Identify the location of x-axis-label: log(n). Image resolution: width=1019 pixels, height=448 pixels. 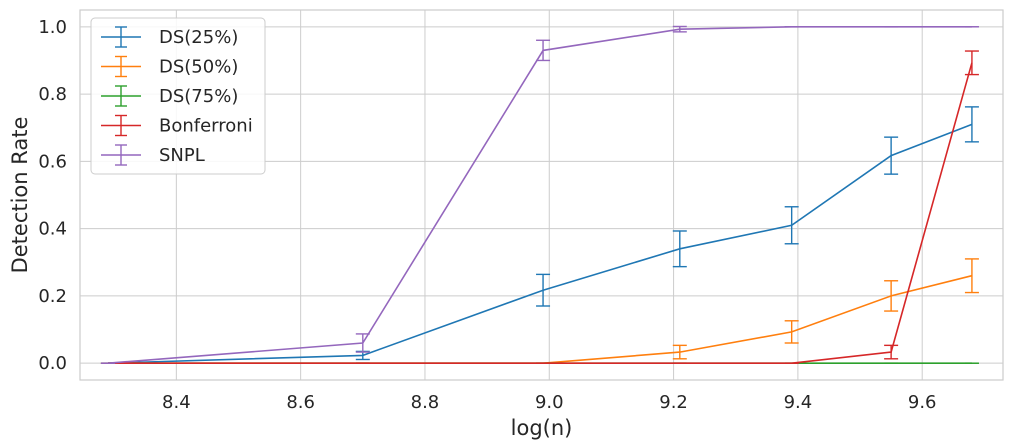
(542, 428).